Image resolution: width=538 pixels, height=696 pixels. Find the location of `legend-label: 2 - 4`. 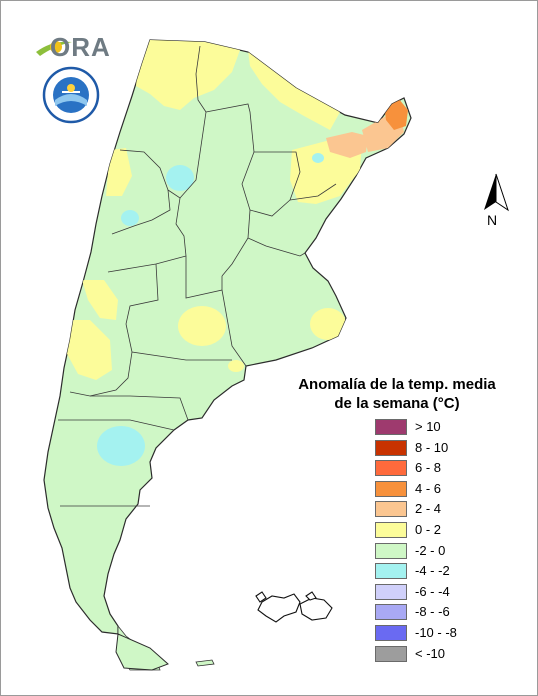

legend-label: 2 - 4 is located at coordinates (428, 509).